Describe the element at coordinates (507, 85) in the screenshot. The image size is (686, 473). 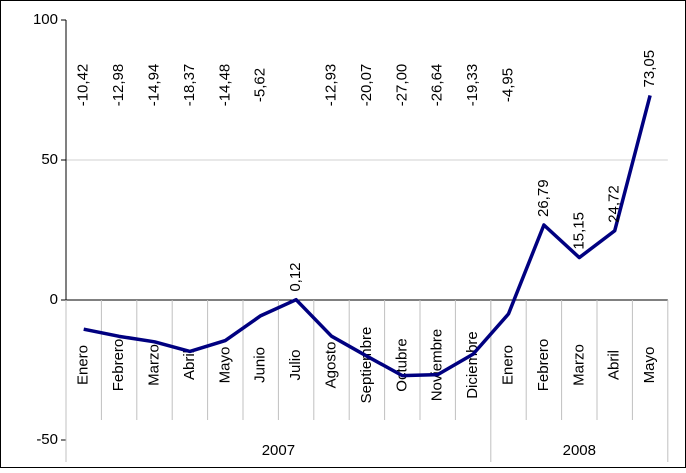
I see `data-label: -4,95` at that location.